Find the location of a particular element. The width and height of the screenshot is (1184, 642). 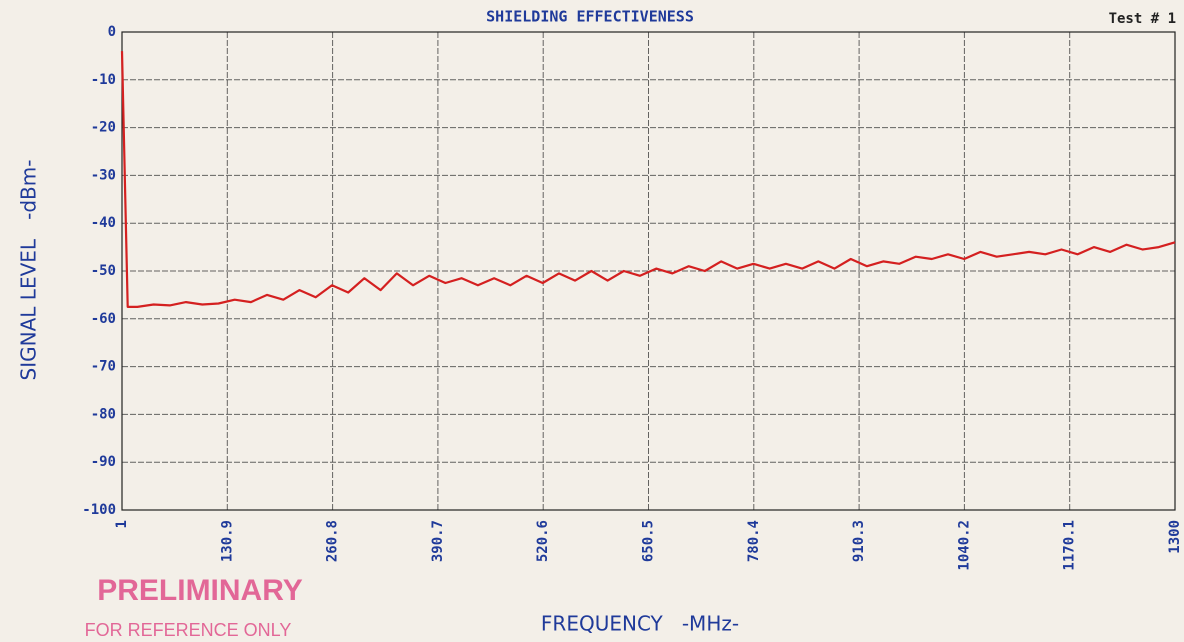

y-tick-label: -60 is located at coordinates (103, 319).